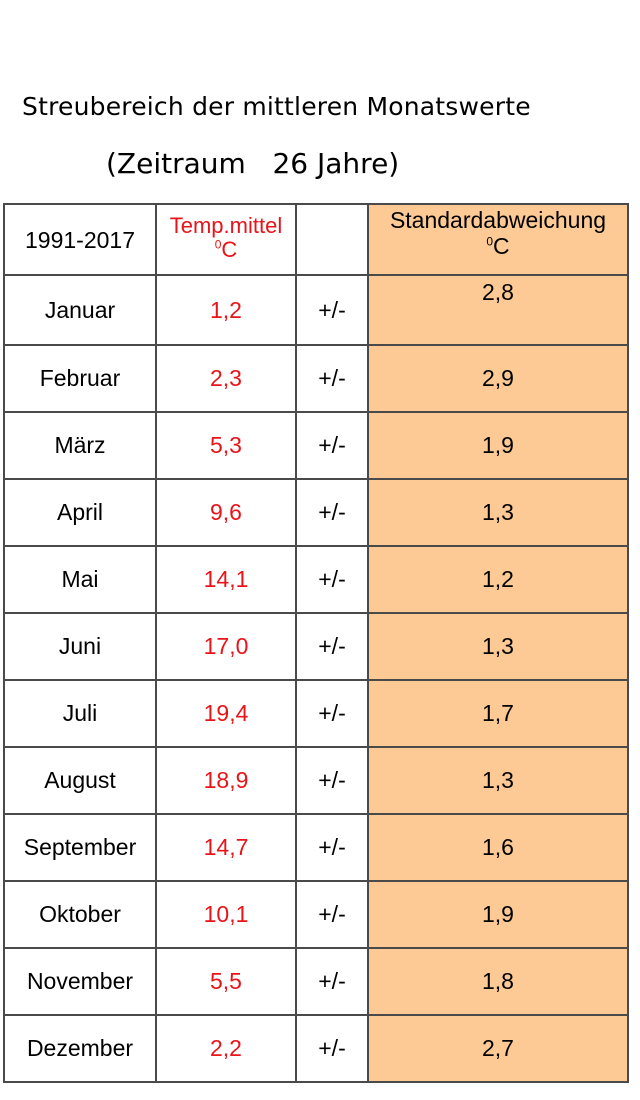 The image size is (640, 1100). I want to click on table-row: Oktober 10,1 +/- 1,9, so click(316, 914).